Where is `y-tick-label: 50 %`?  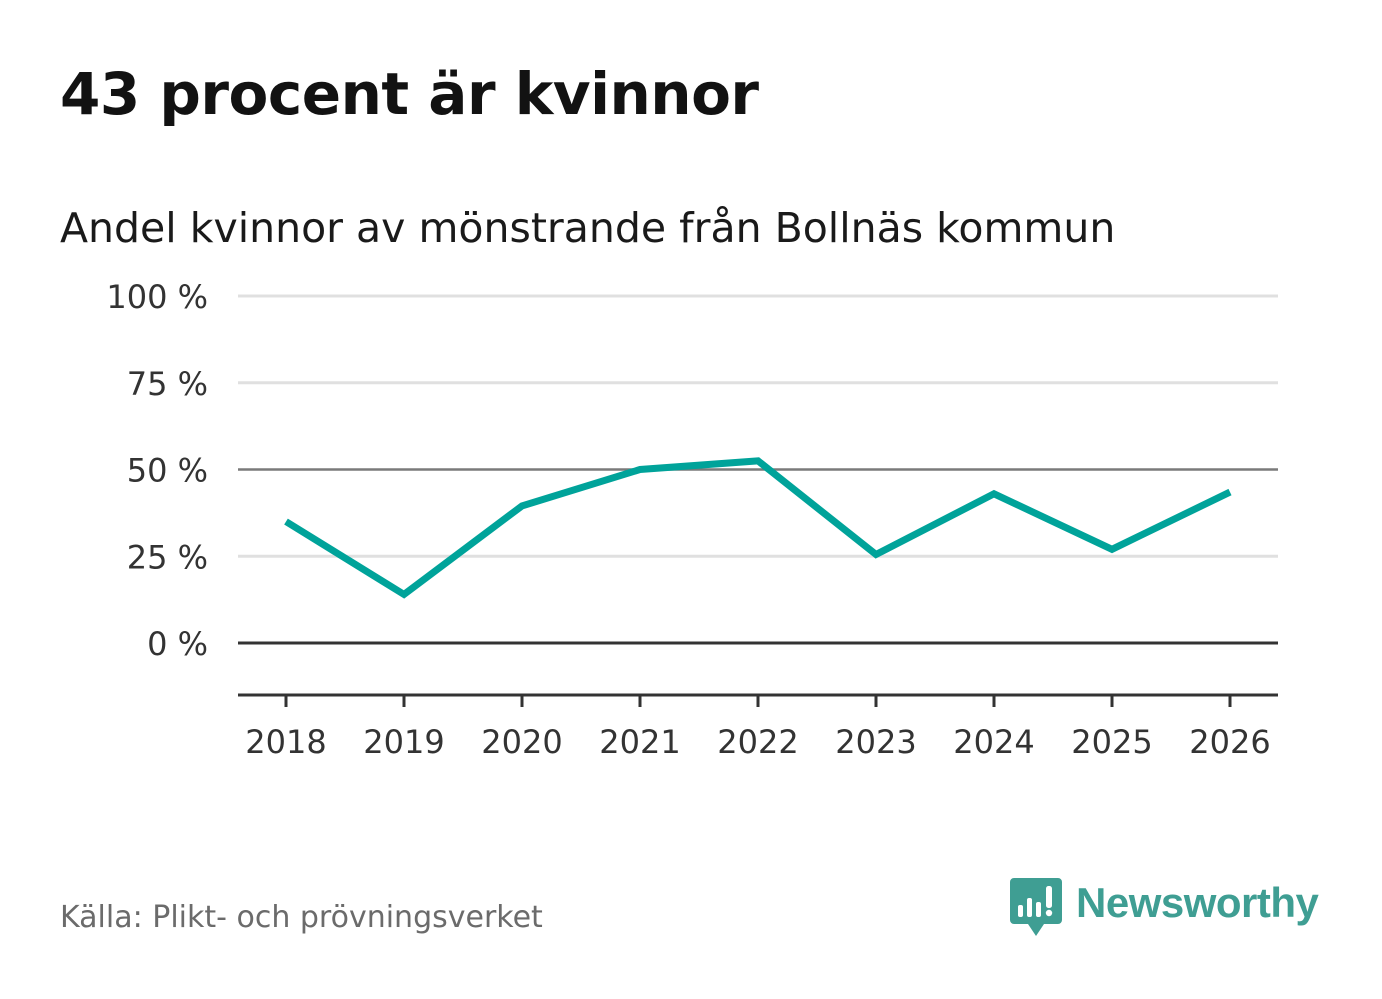 y-tick-label: 50 % is located at coordinates (167, 471).